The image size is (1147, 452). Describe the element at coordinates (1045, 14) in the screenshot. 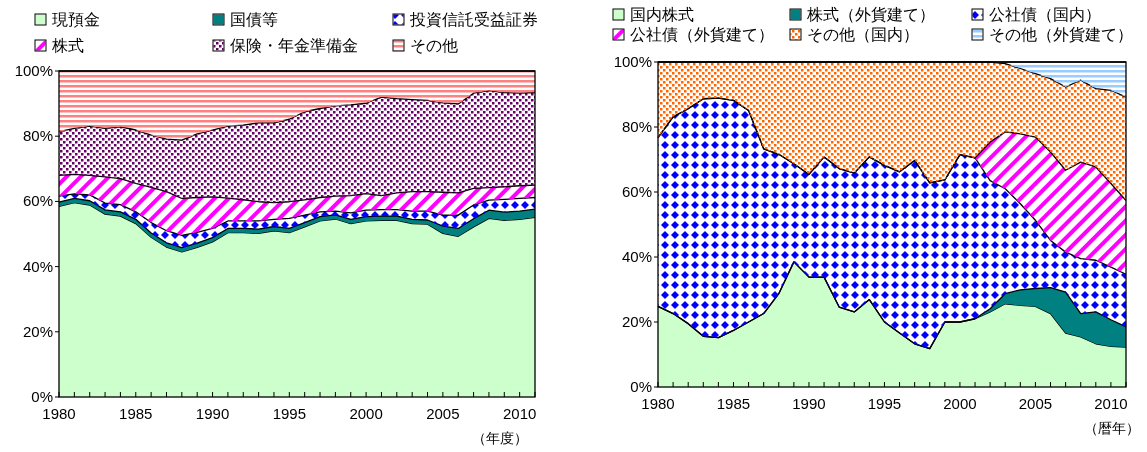

I see `legend-label: 公社債（国内）` at that location.